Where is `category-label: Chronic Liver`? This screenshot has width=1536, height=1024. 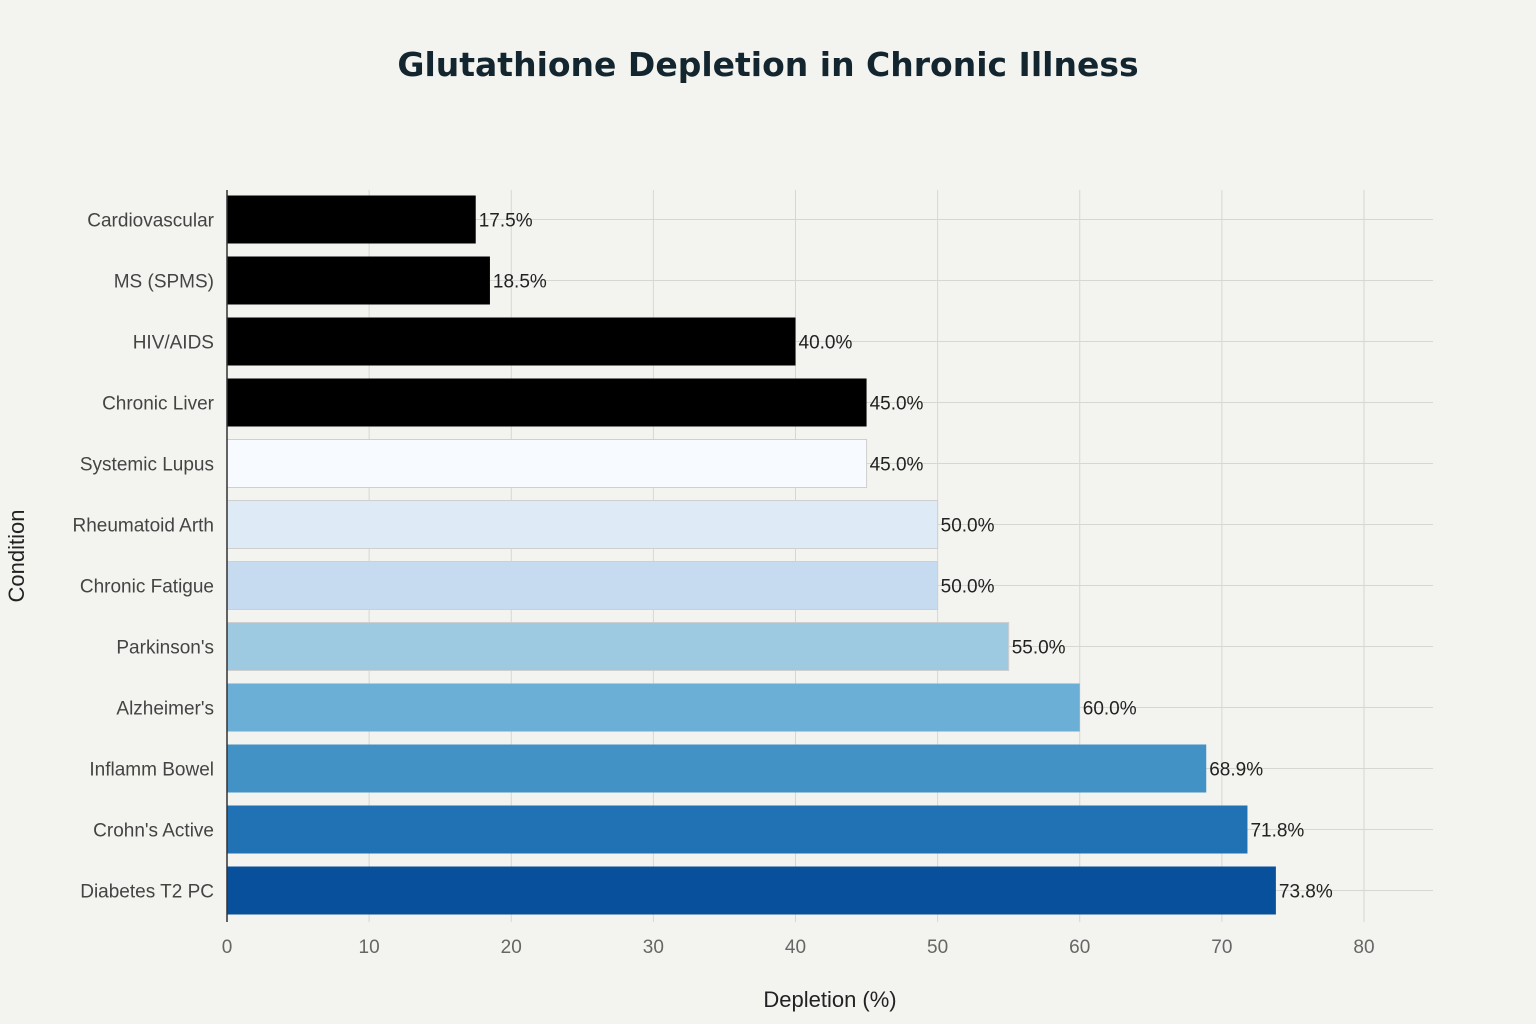
category-label: Chronic Liver is located at coordinates (158, 404).